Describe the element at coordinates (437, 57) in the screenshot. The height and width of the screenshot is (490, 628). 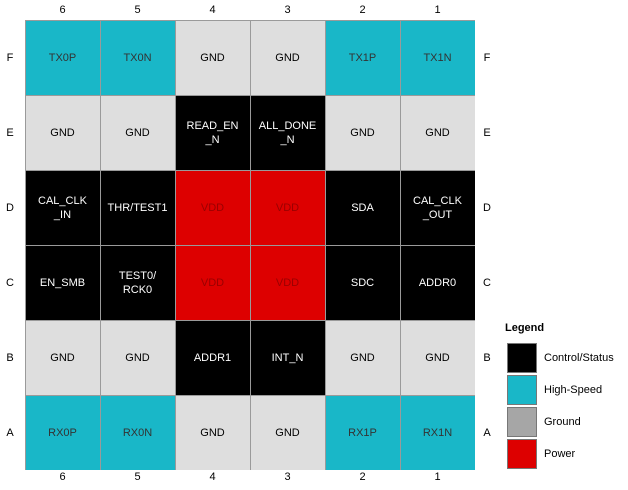
I see `pin-cell: TX1N` at that location.